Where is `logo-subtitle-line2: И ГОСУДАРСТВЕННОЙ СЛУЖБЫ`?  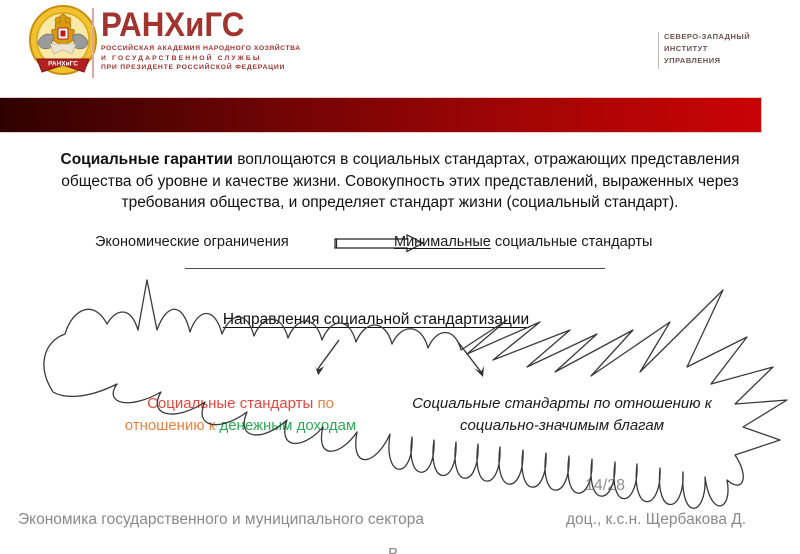
logo-subtitle-line2: И ГОСУДАРСТВЕННОЙ СЛУЖБЫ is located at coordinates (181, 58).